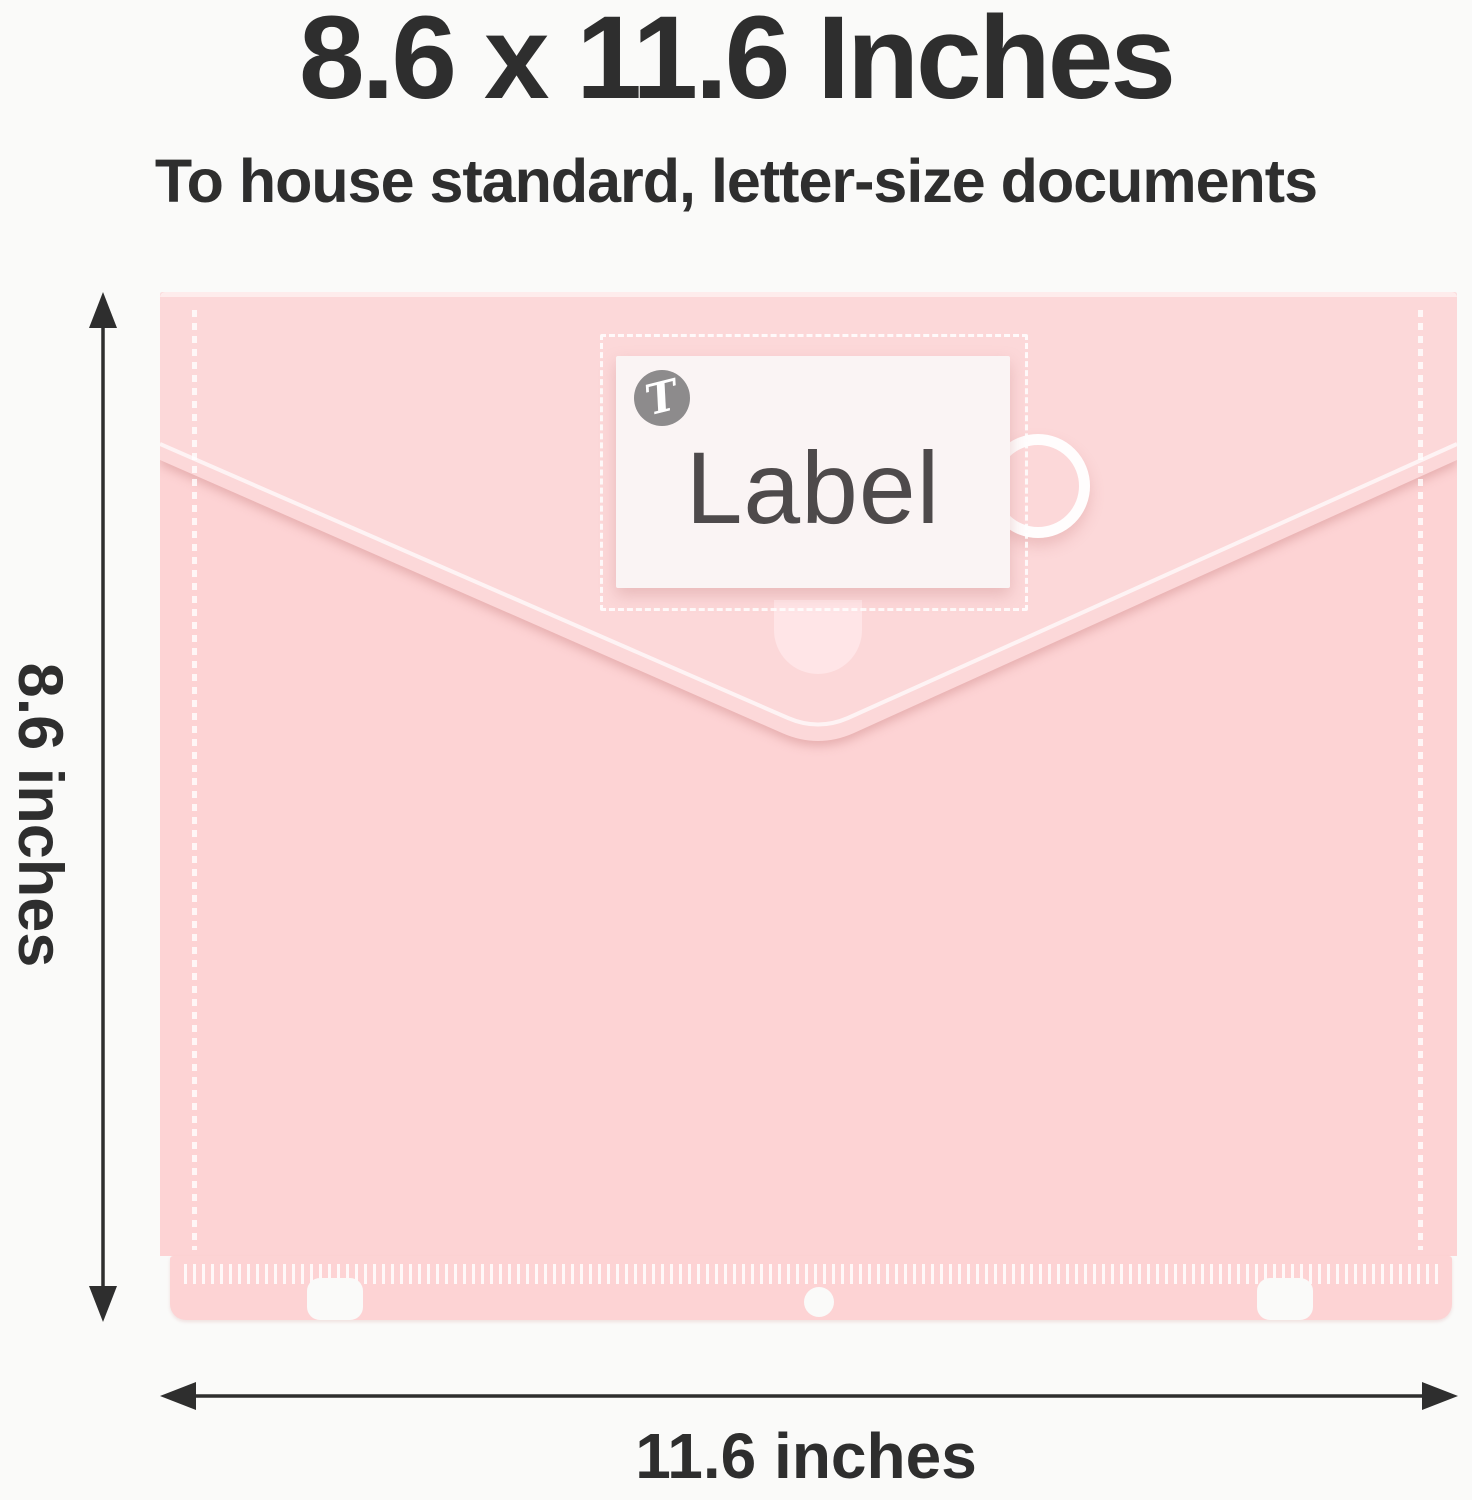  Describe the element at coordinates (1420, 780) in the screenshot. I see `stitch-line-right` at that location.